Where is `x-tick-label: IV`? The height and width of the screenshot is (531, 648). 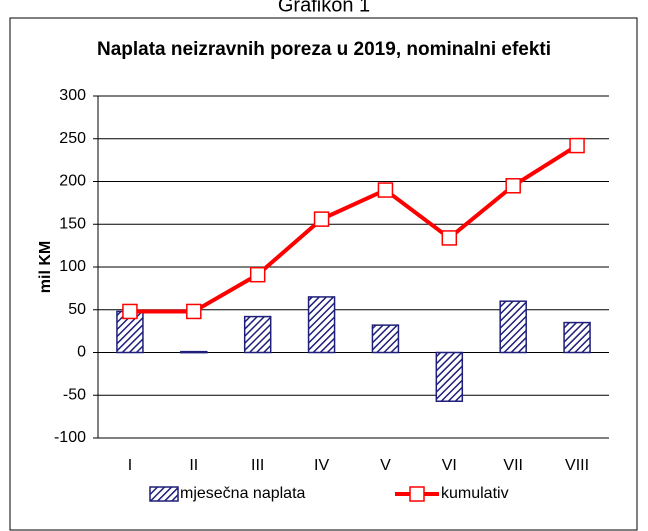
x-tick-label: IV is located at coordinates (321, 465).